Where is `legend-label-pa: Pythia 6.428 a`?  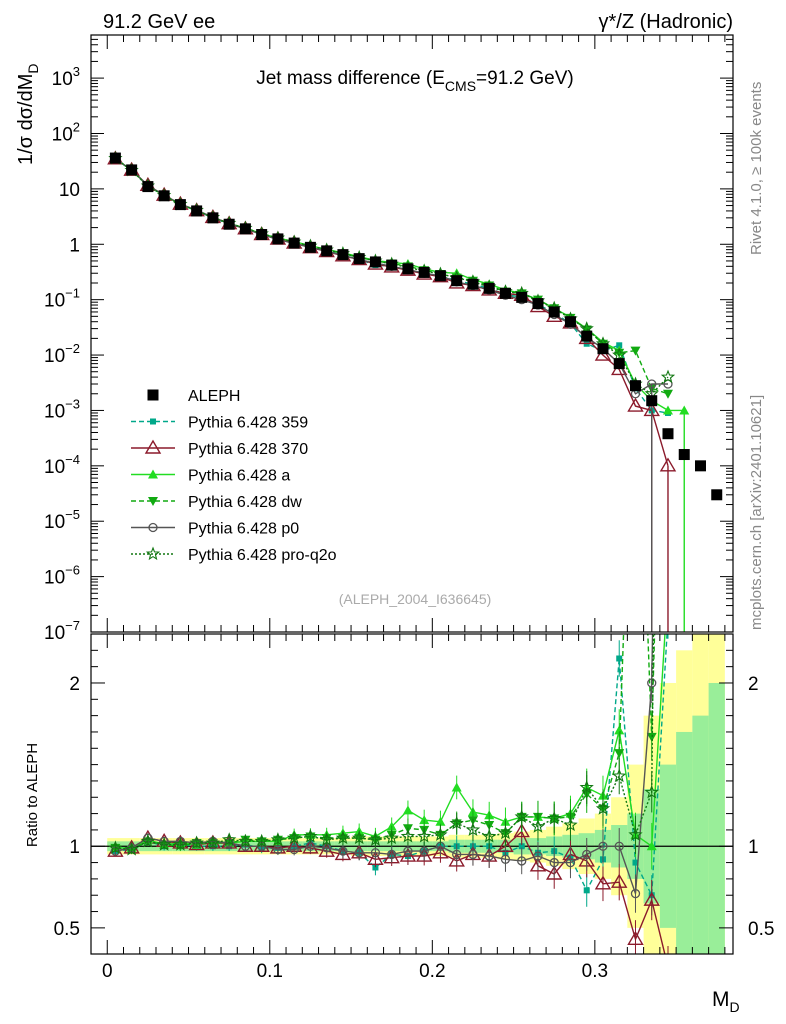 legend-label-pa: Pythia 6.428 a is located at coordinates (239, 476).